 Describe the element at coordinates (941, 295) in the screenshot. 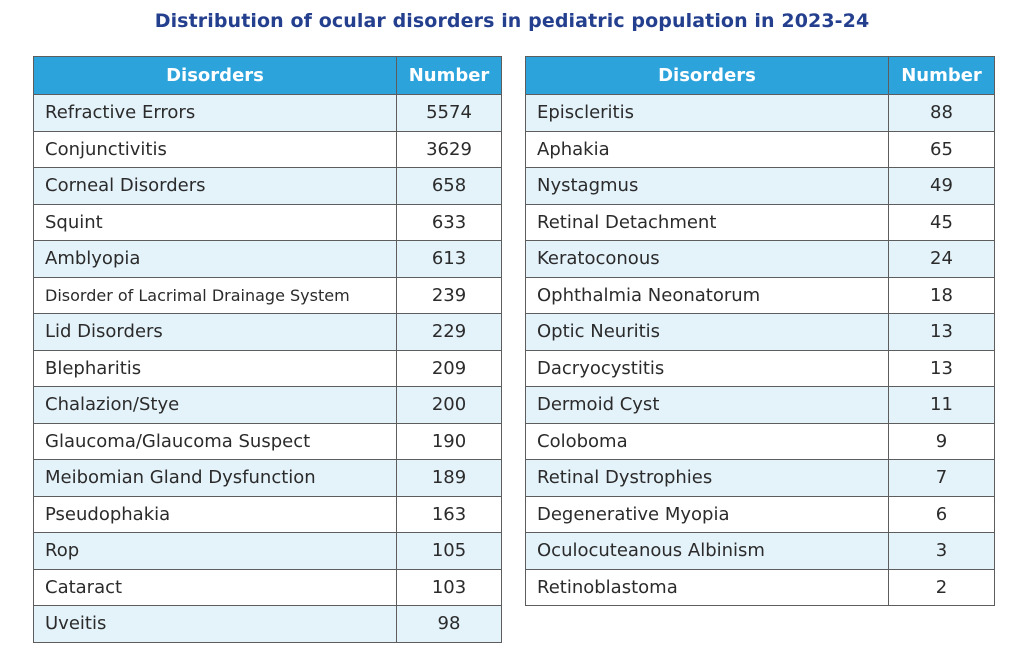

I see `disorder-count-cell: 18` at that location.